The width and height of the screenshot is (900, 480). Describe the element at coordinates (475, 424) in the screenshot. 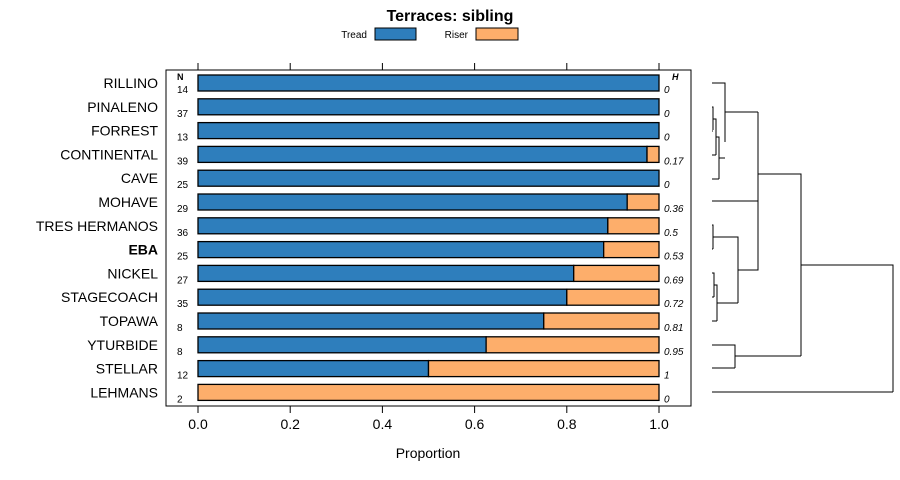

I see `x-tick-label: 0.6` at that location.